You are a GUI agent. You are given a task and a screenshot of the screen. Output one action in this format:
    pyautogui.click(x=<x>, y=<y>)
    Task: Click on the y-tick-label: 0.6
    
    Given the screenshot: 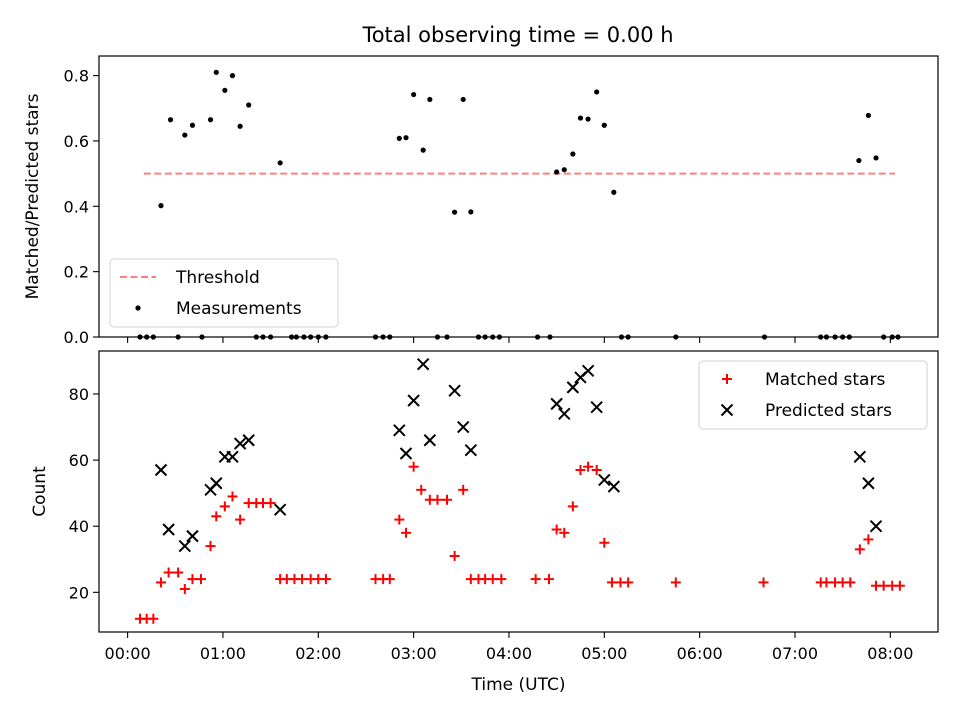 What is the action you would take?
    pyautogui.click(x=76, y=141)
    